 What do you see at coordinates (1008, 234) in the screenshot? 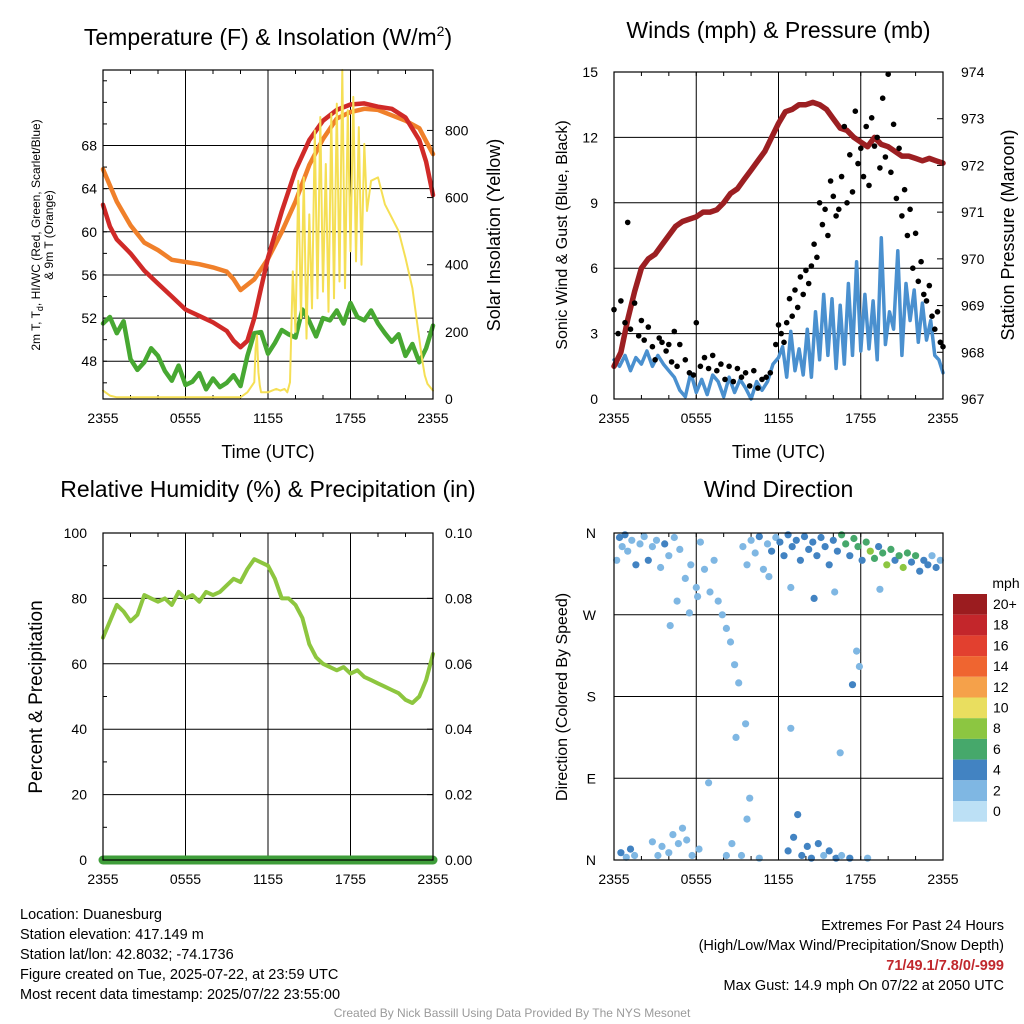
I see `y2-axis-label: Station Pressure (Maroon)` at bounding box center [1008, 234].